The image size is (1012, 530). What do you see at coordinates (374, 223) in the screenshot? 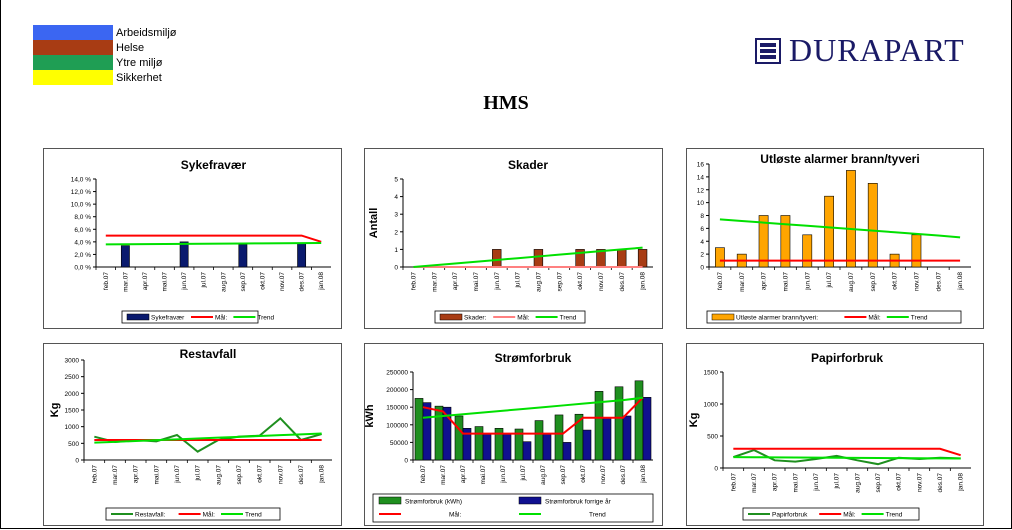
I see `y-axis-label: Antall` at bounding box center [374, 223].